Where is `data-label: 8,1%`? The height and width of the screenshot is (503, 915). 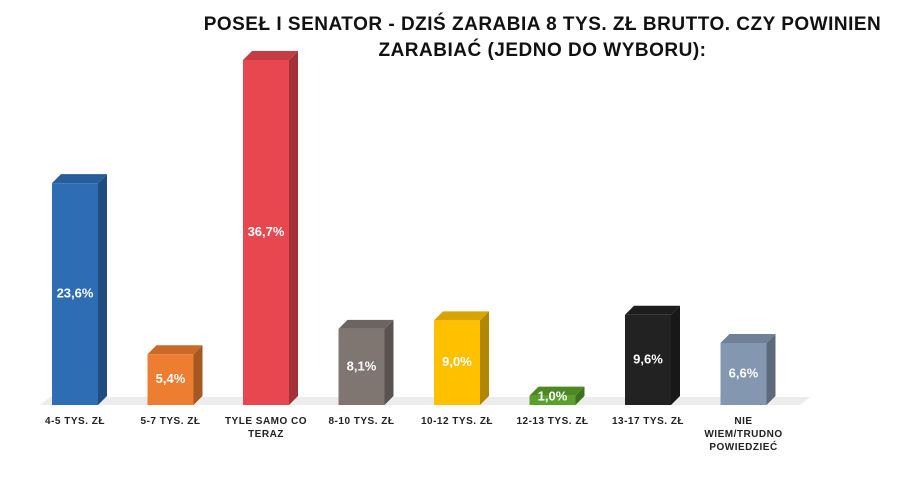
data-label: 8,1% is located at coordinates (362, 365).